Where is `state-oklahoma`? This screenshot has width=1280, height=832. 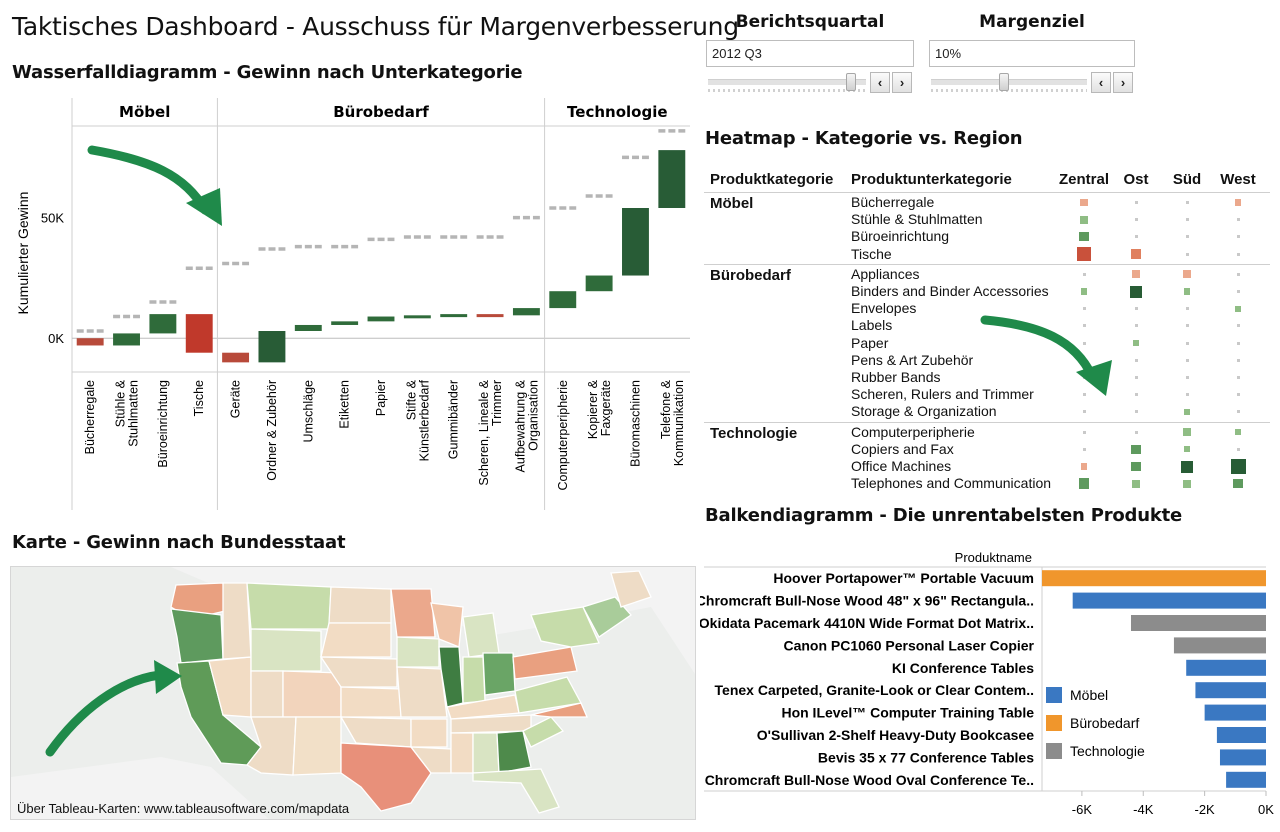 state-oklahoma is located at coordinates (375, 732).